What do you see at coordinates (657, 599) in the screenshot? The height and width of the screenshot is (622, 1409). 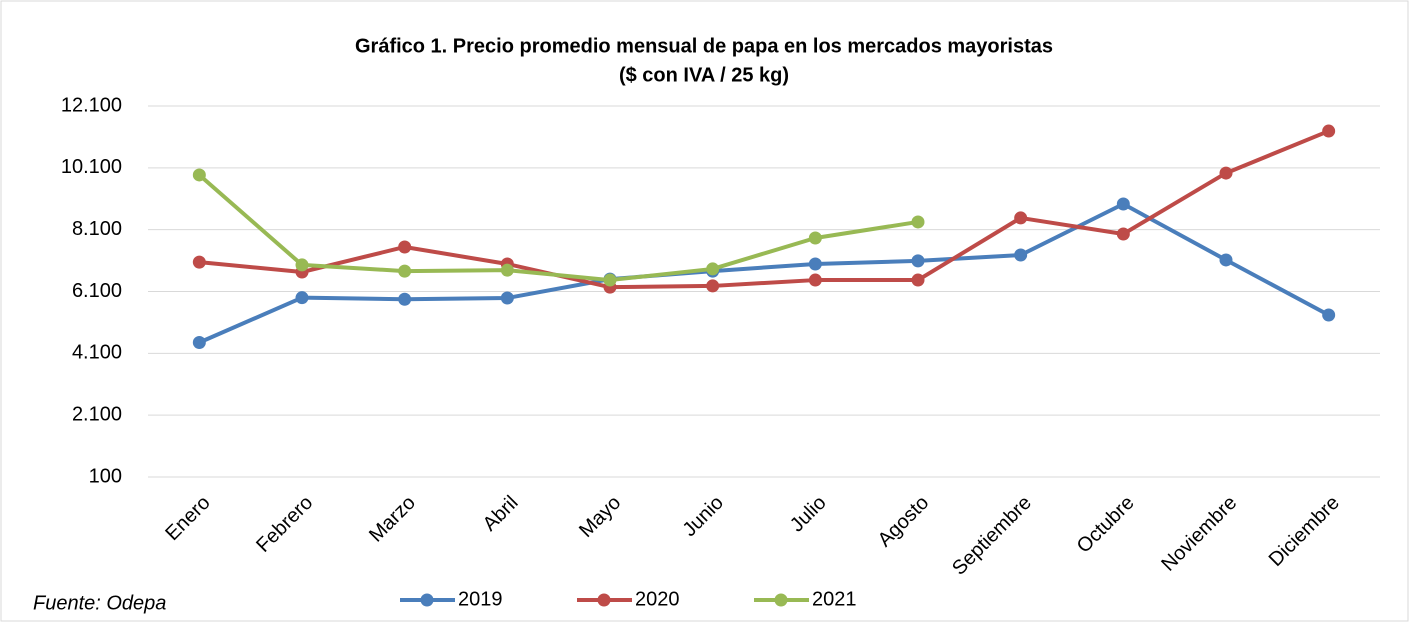 I see `legend-label: 2020` at bounding box center [657, 599].